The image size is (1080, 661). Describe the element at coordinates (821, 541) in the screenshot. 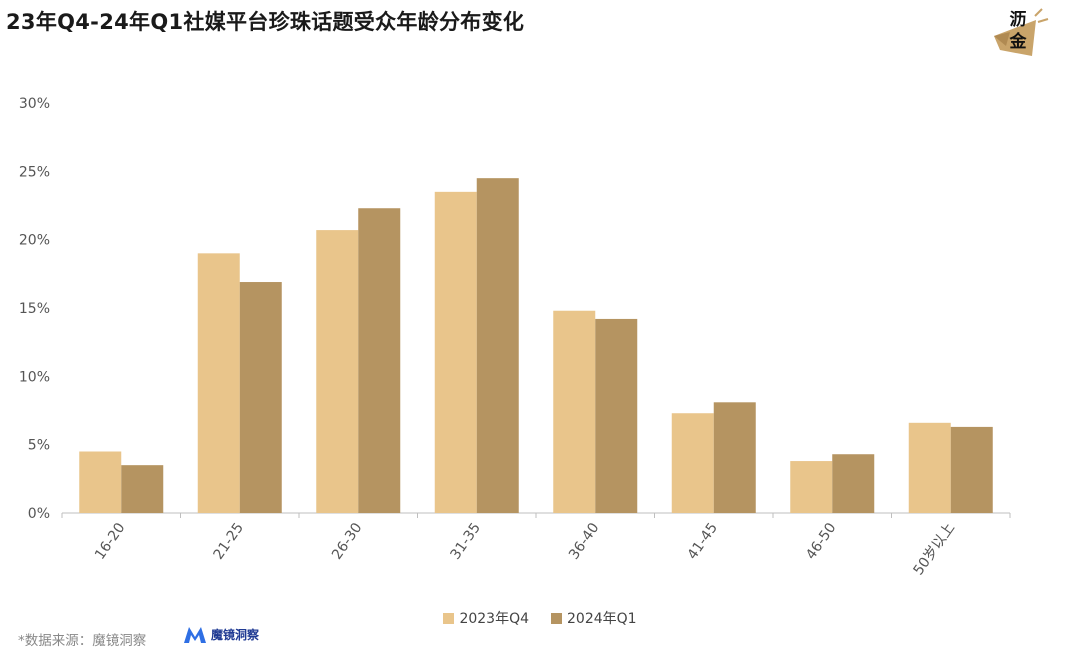

I see `x-tick-label: 46-50` at that location.